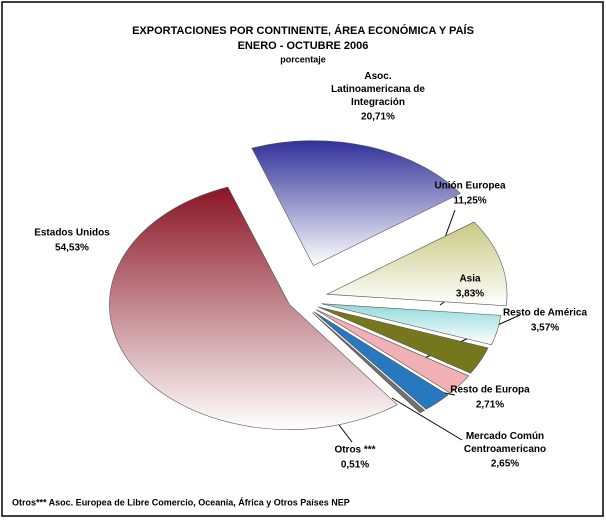 Image resolution: width=606 pixels, height=524 pixels. Describe the element at coordinates (470, 279) in the screenshot. I see `slice-label: Asia` at that location.